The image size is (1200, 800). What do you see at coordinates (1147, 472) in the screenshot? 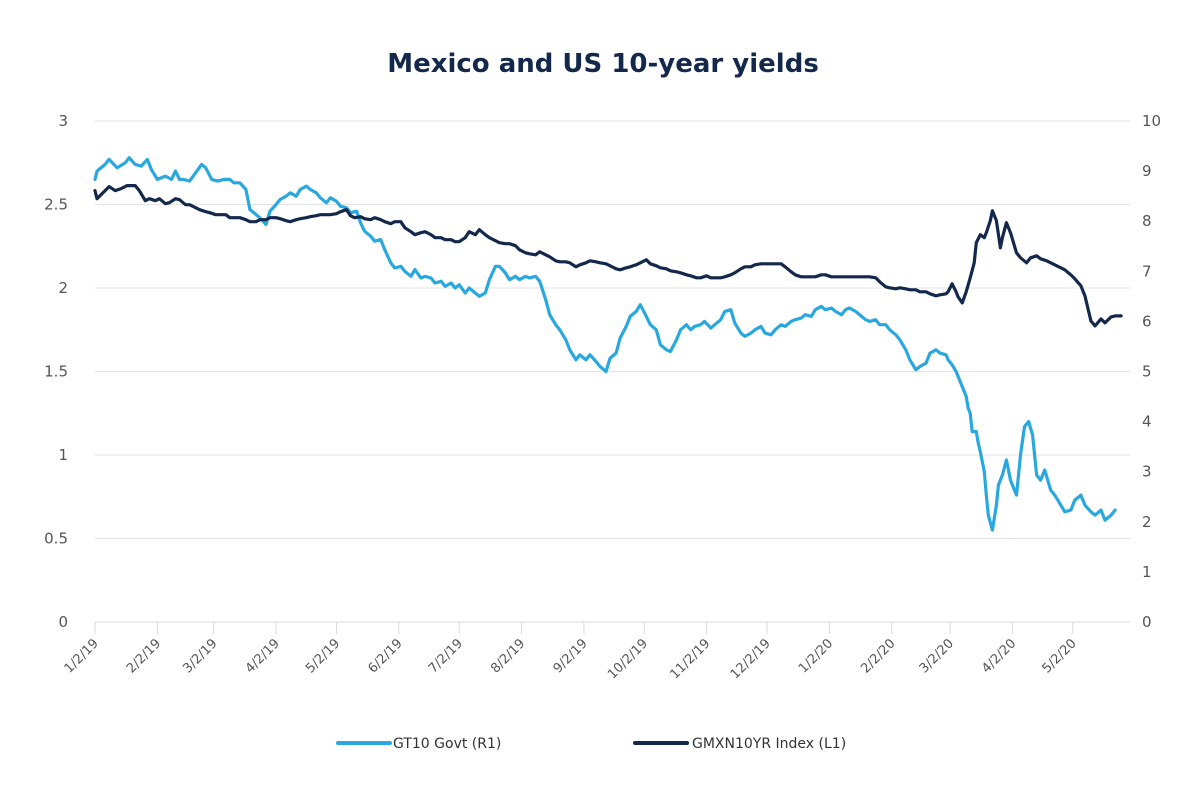
I see `right-y-tick-label: 3` at bounding box center [1147, 472].